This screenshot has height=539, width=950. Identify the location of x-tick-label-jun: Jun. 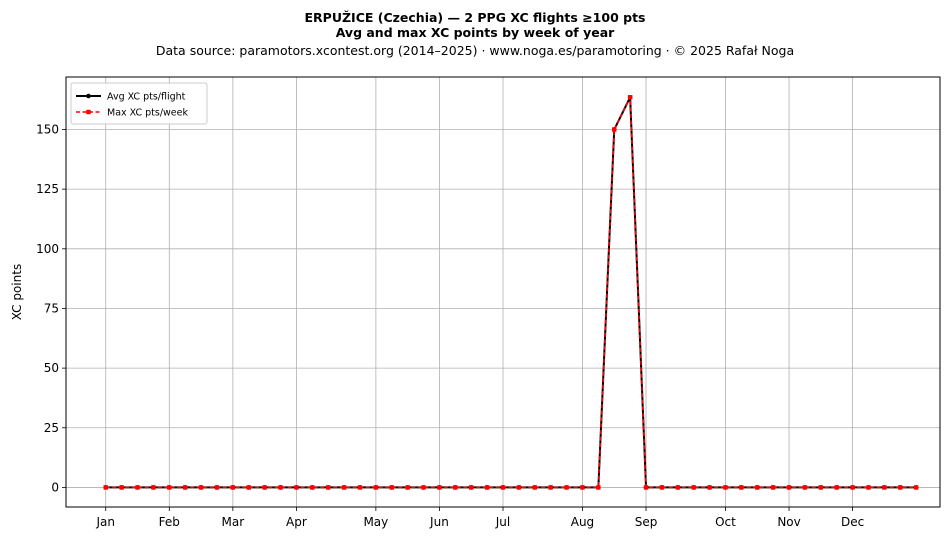
(439, 522).